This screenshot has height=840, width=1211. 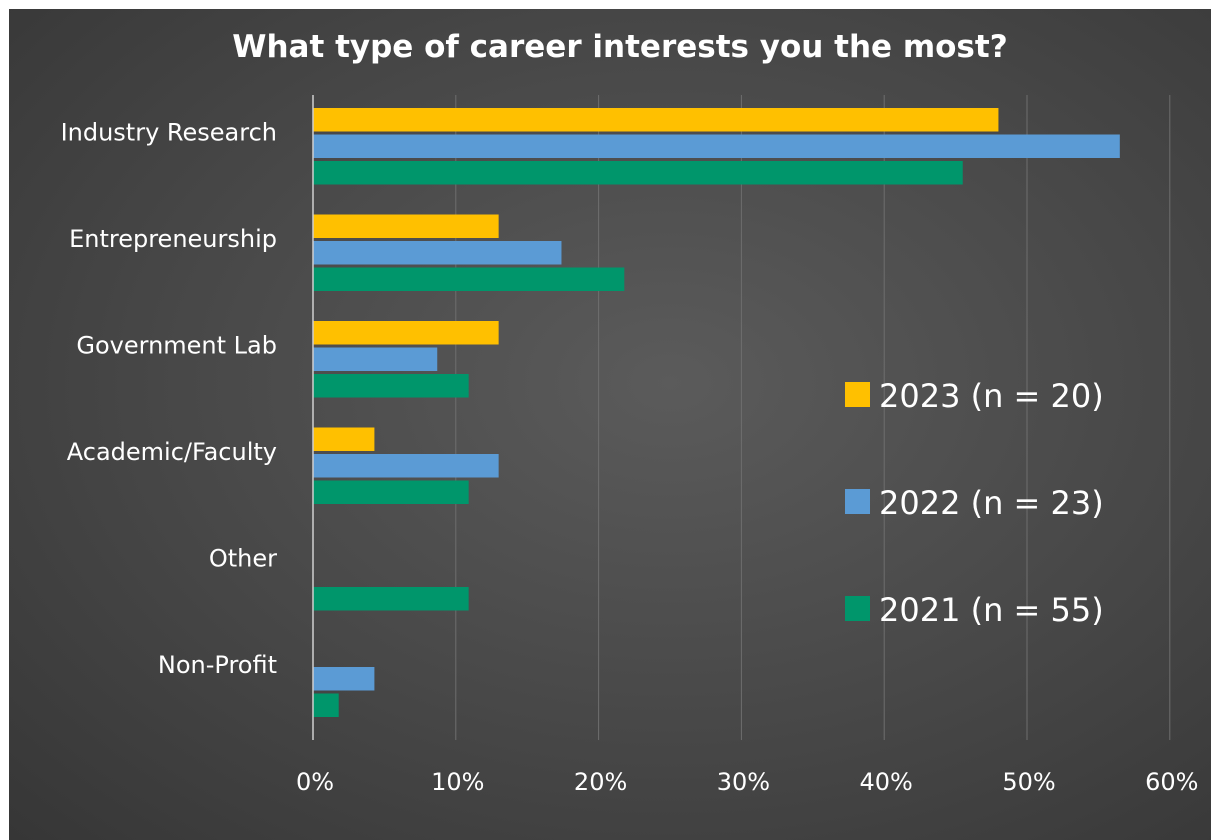 What do you see at coordinates (600, 782) in the screenshot?
I see `x-tick-label: 20%` at bounding box center [600, 782].